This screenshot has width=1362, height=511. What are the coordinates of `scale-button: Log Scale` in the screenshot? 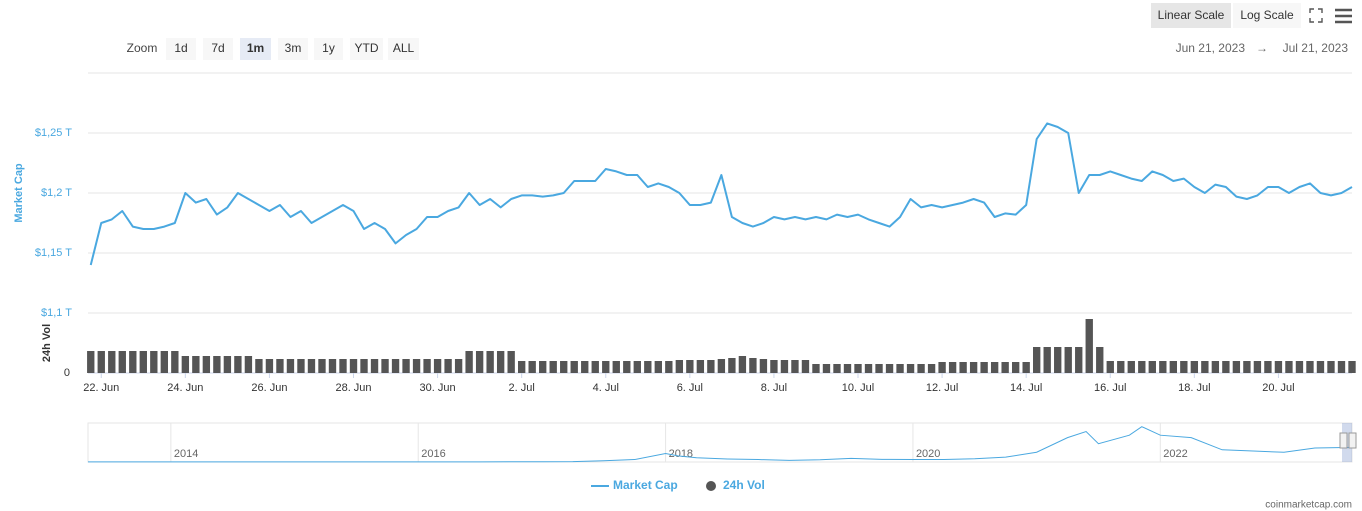 It's located at (1267, 15).